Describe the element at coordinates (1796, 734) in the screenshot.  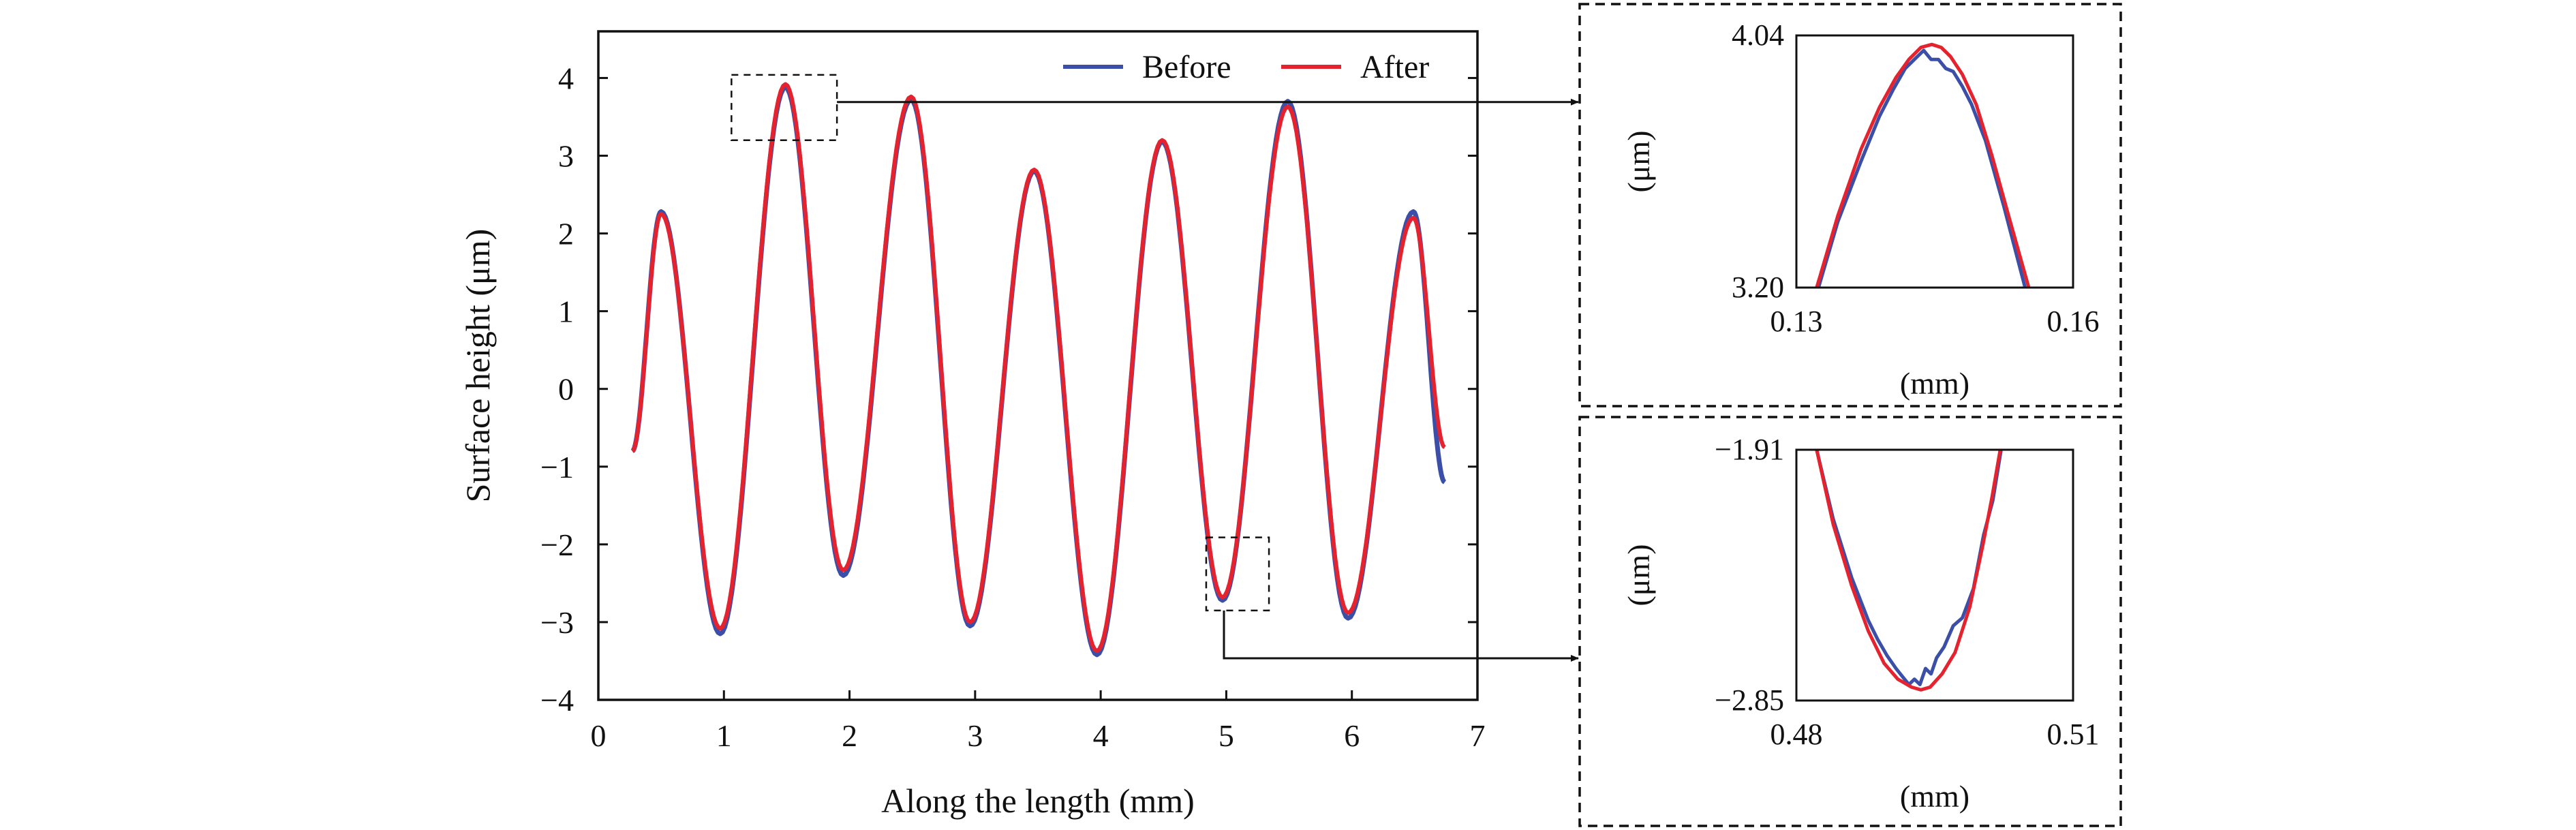
I see `inset-x-tick-label-left: 0.48` at that location.